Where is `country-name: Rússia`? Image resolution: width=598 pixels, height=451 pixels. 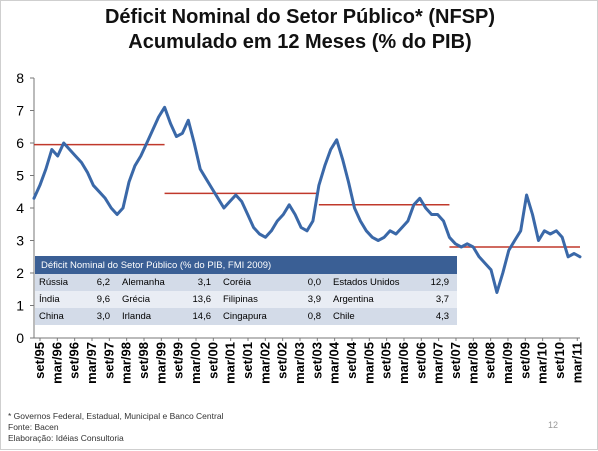
country-name: Rússia is located at coordinates (60, 282).